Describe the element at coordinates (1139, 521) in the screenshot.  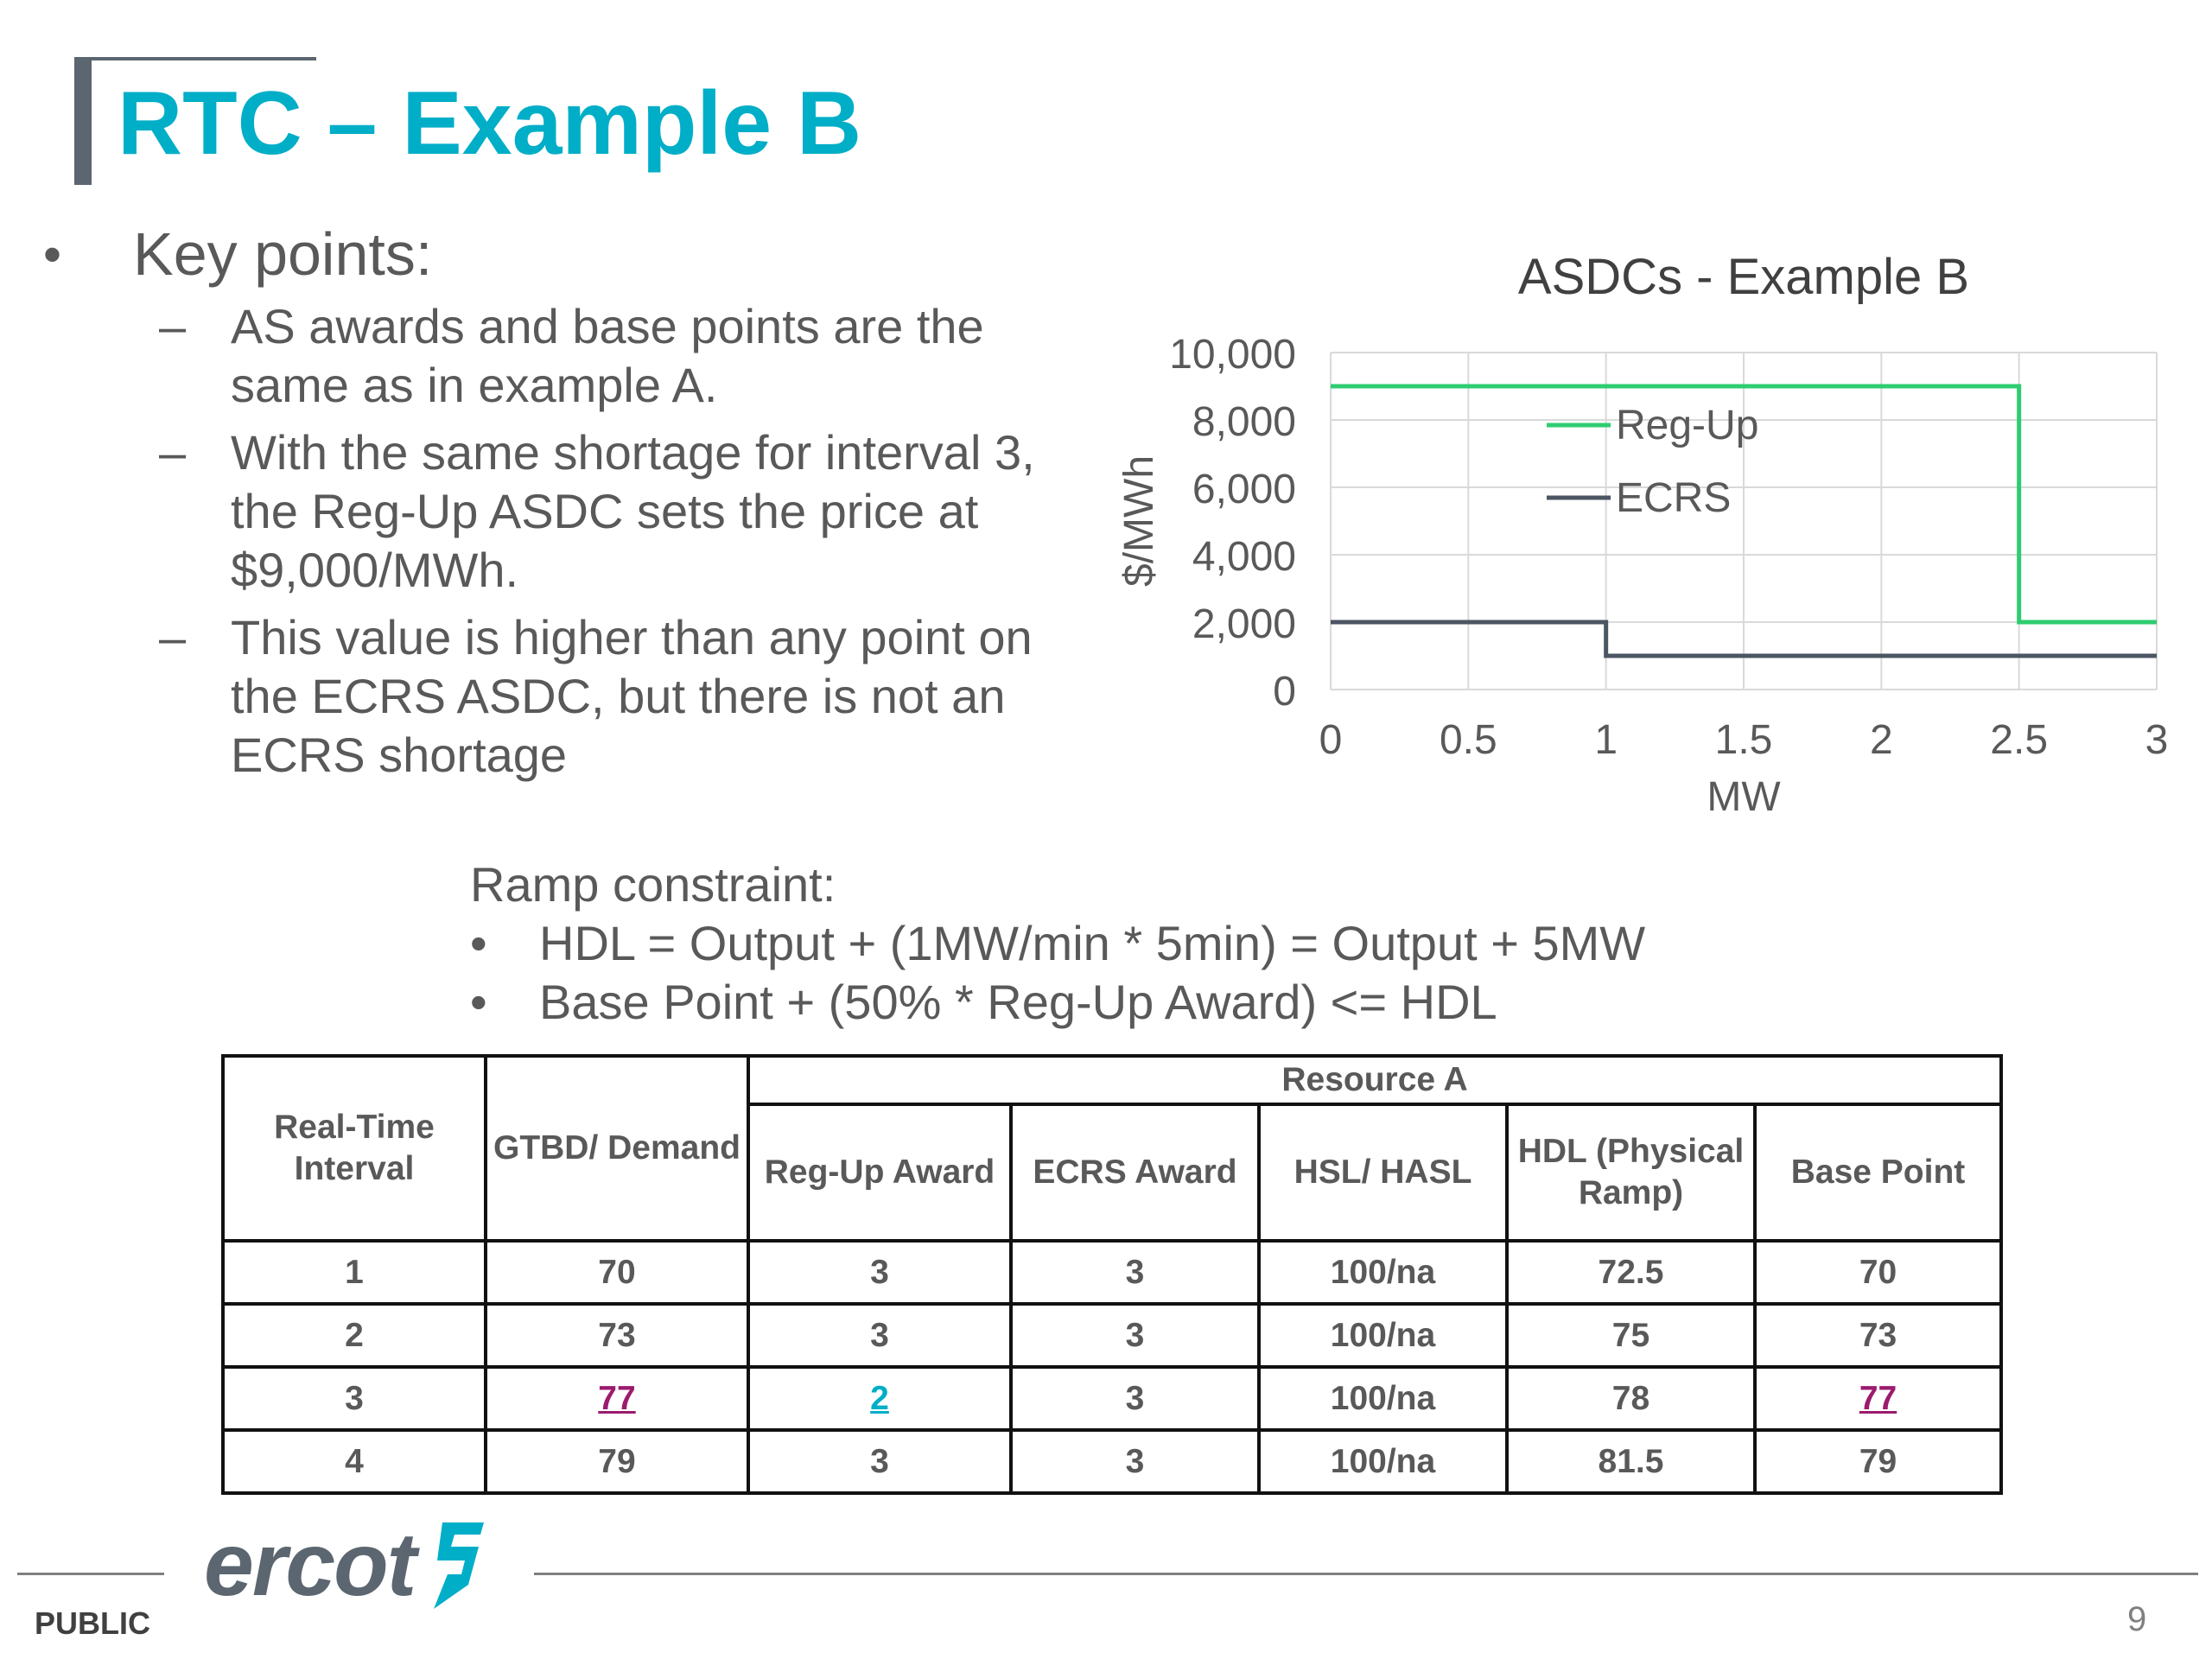
I see `y-axis-label: $/MWh` at that location.